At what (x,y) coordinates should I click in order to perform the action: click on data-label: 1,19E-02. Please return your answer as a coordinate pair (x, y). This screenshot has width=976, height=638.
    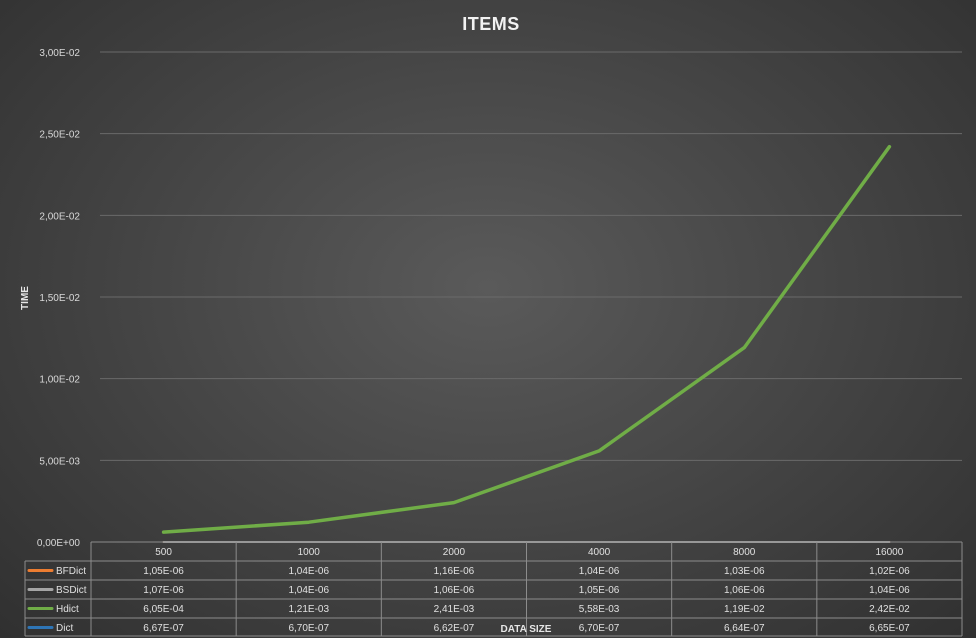
    Looking at the image, I should click on (744, 609).